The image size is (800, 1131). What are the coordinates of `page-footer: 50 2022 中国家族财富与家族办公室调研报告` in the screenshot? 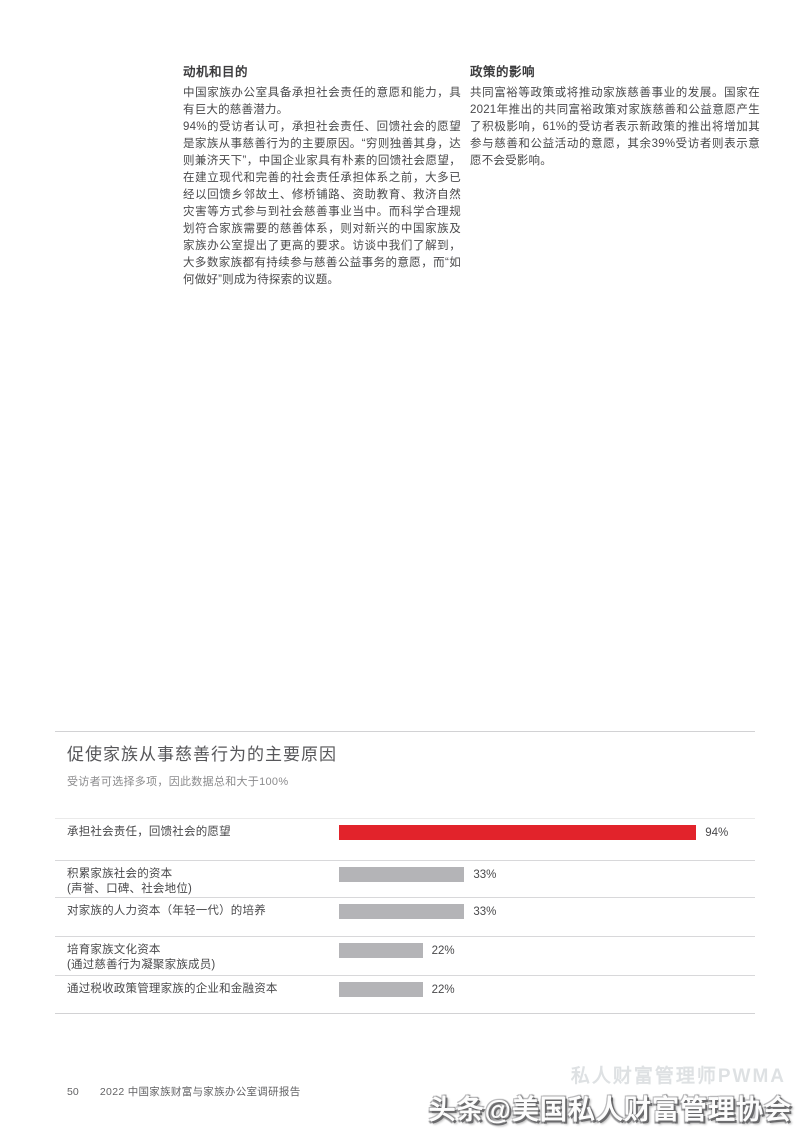 It's located at (184, 1091).